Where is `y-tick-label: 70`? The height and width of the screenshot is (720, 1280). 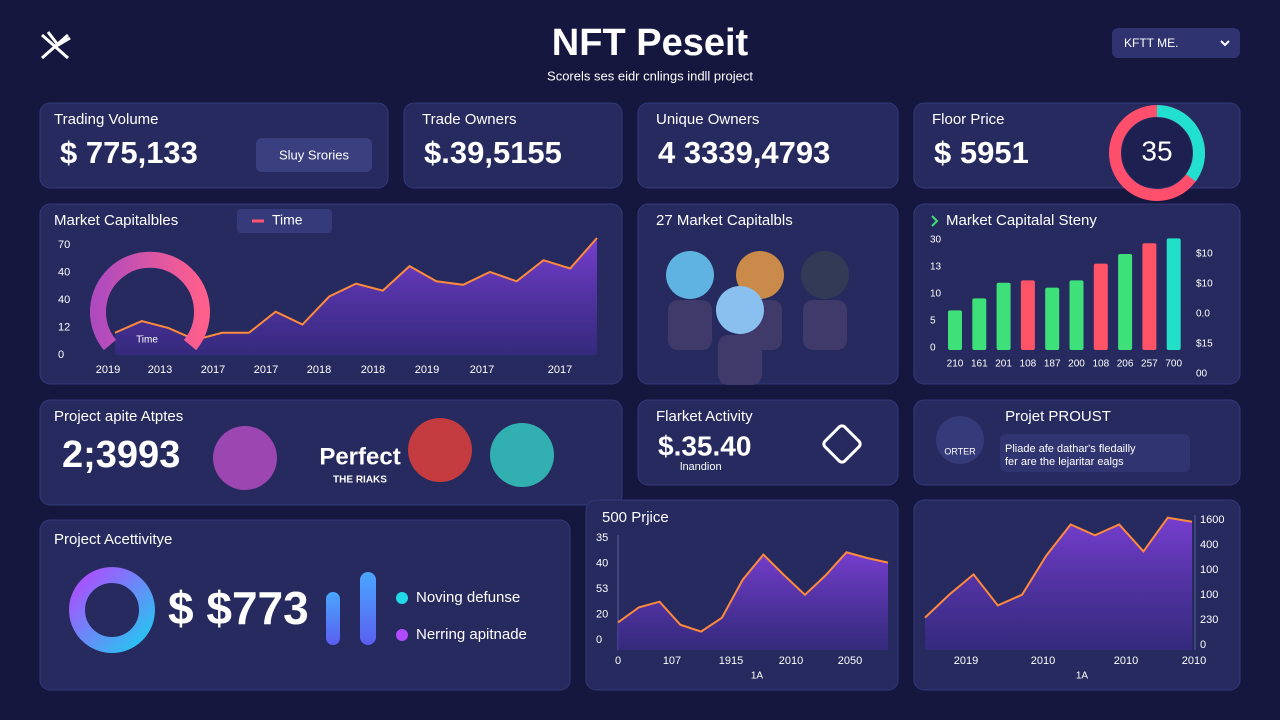 y-tick-label: 70 is located at coordinates (64, 245).